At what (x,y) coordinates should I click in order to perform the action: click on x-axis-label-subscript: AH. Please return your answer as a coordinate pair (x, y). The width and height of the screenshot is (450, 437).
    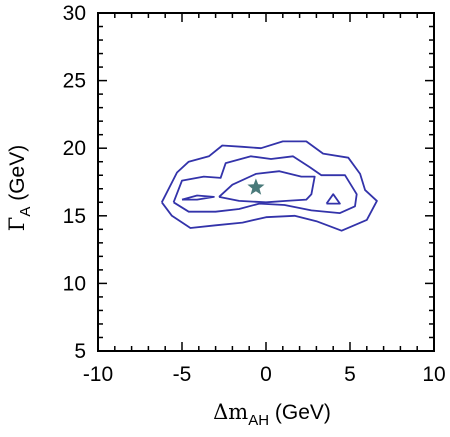
    Looking at the image, I should click on (258, 420).